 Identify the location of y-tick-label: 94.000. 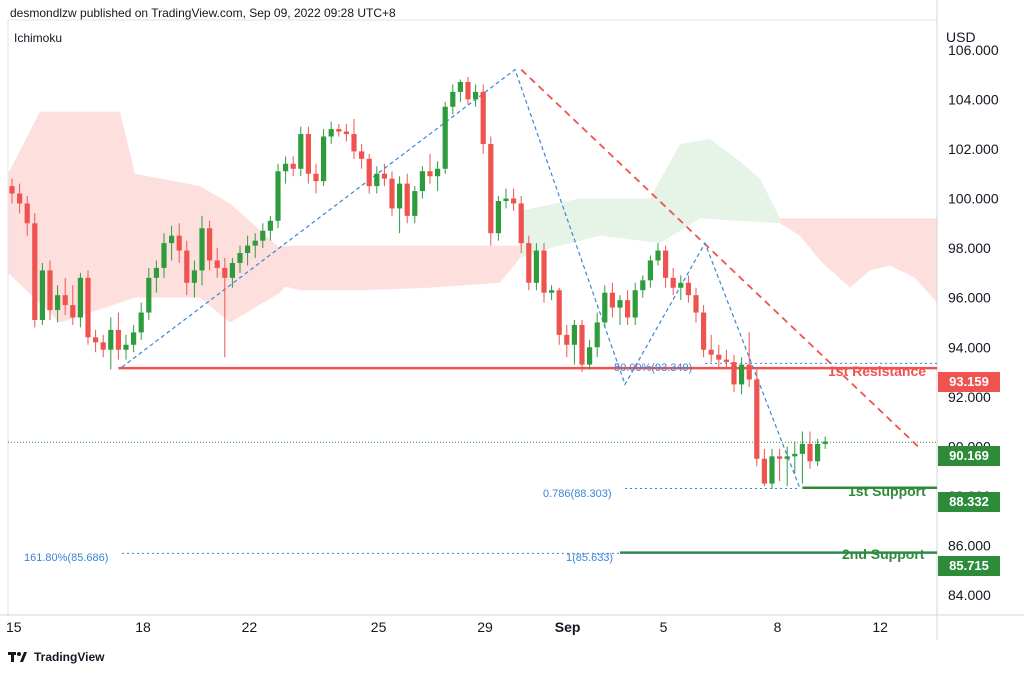
(969, 347).